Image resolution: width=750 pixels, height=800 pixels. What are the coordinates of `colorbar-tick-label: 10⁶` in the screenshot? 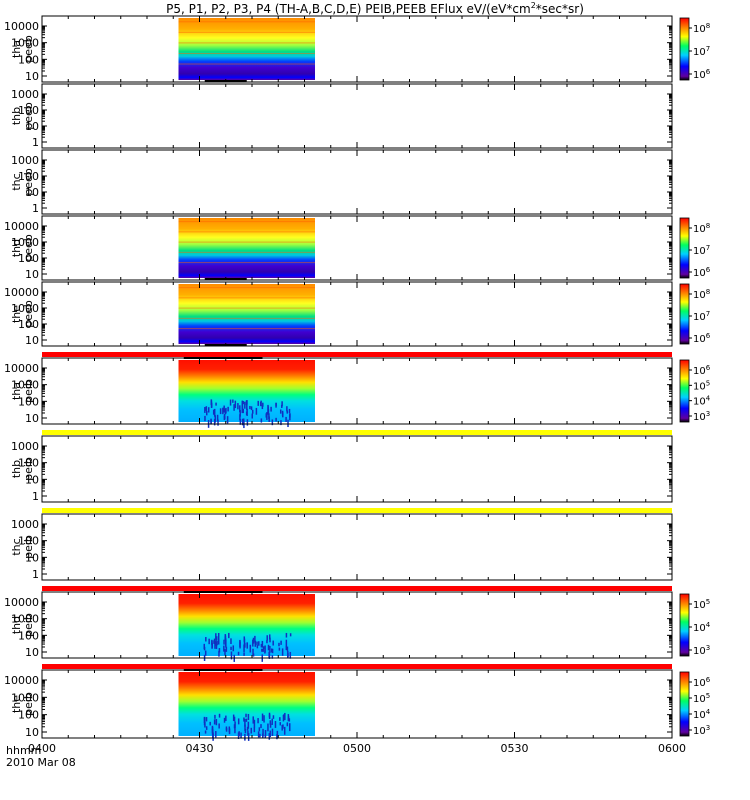 It's located at (702, 370).